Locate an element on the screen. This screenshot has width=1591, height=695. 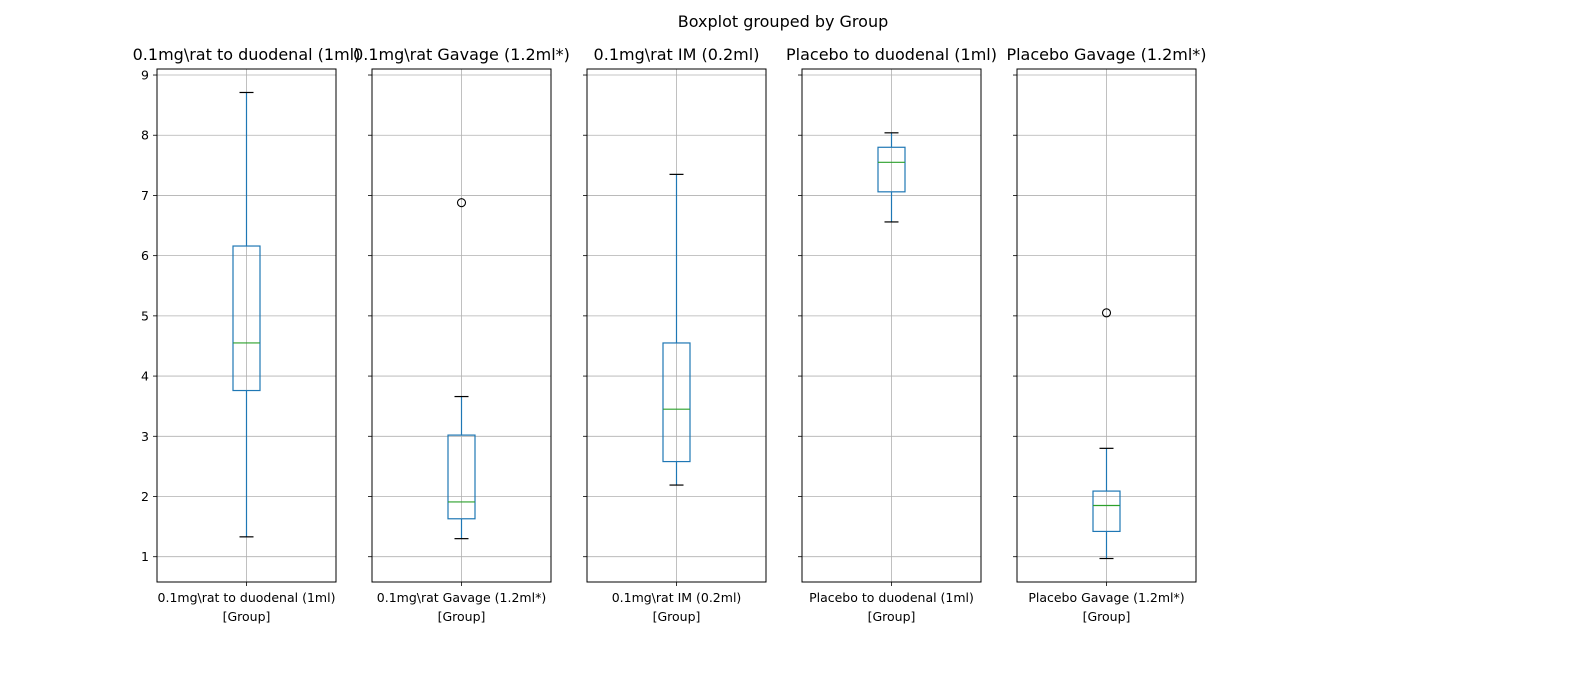
x-tick-label: Placebo Gavage (1.2ml*) is located at coordinates (1106, 597).